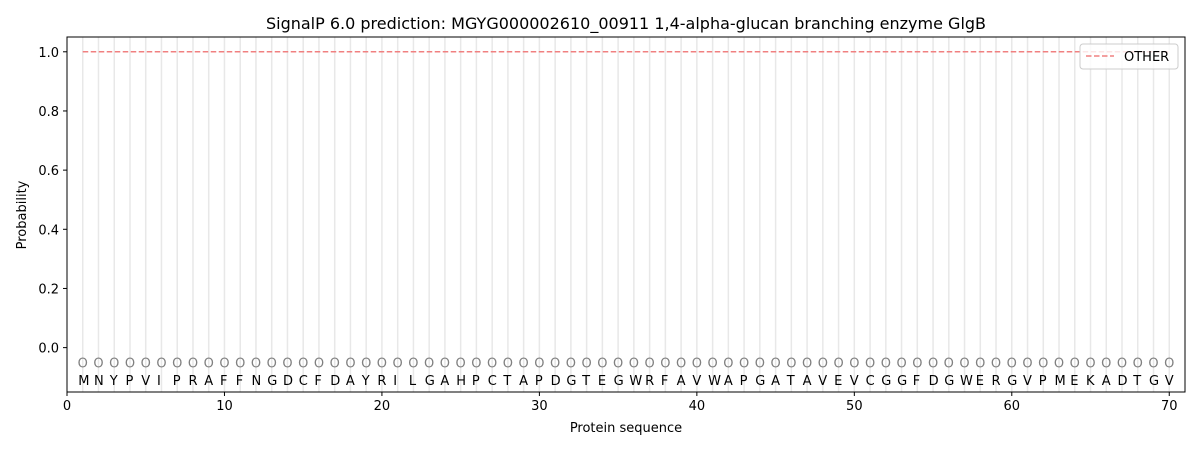  I want to click on x-tick-label: 0, so click(67, 406).